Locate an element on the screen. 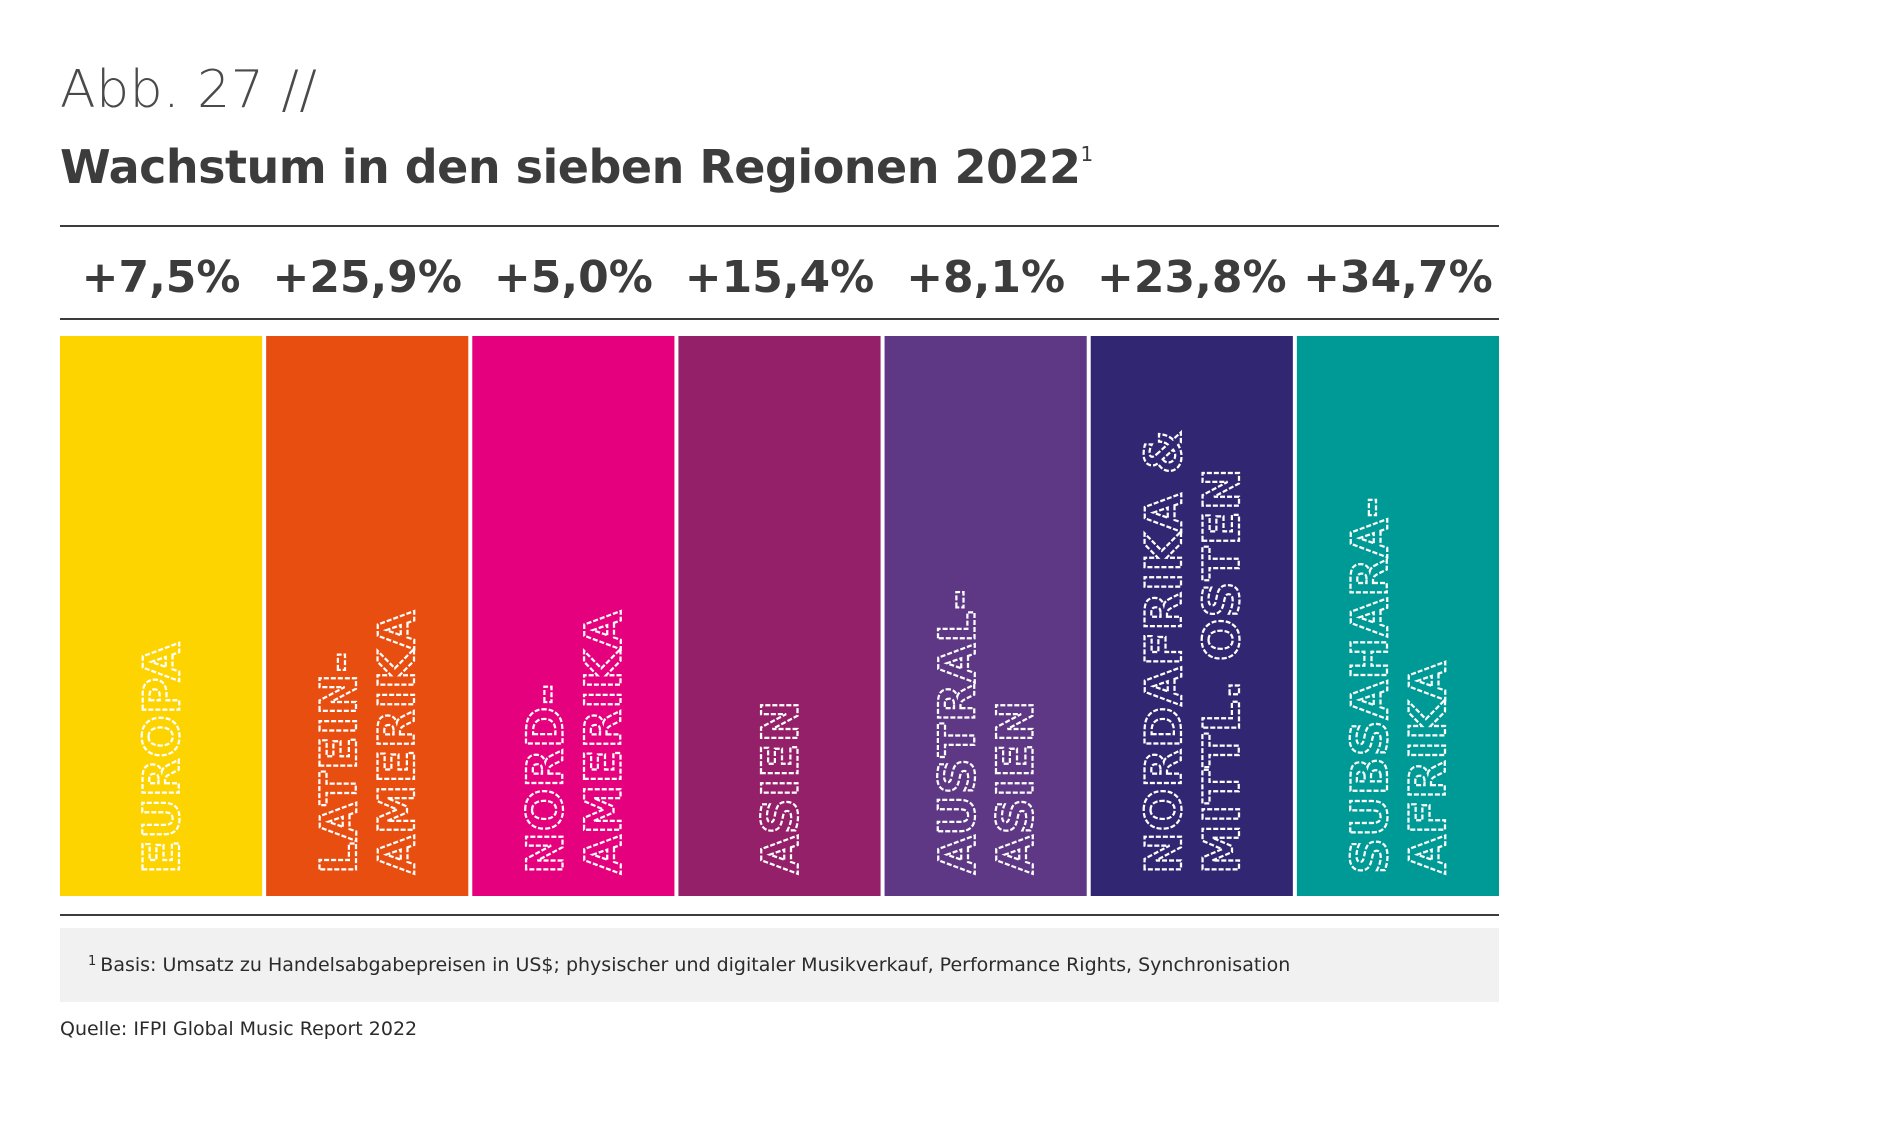 Image resolution: width=1900 pixels, height=1147 pixels. value-label: +25,9% is located at coordinates (367, 277).